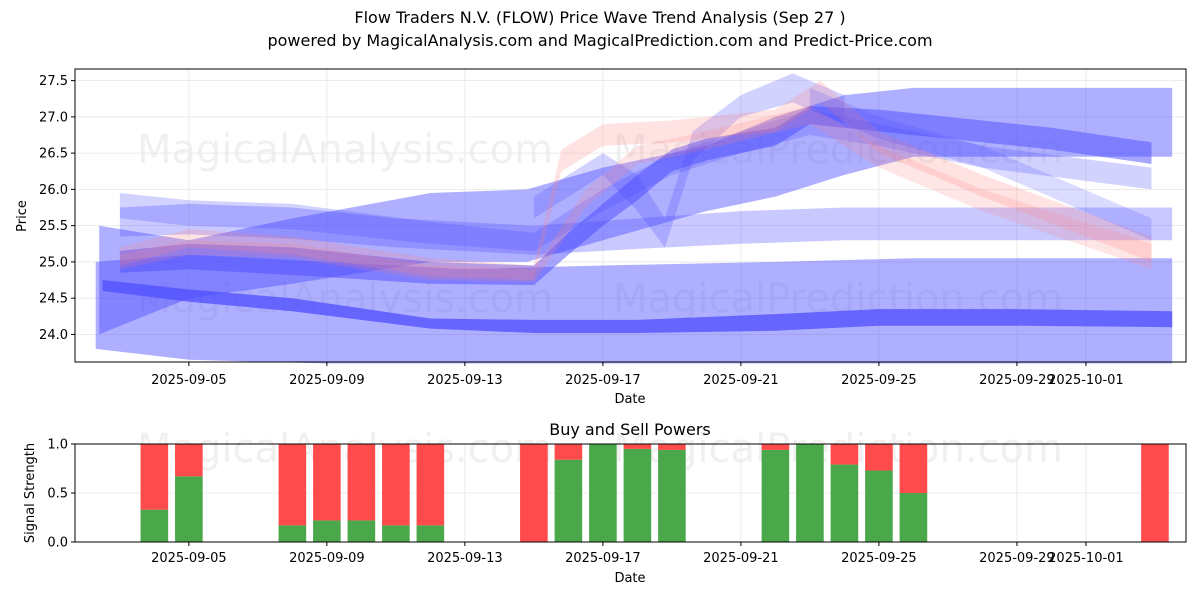 Image resolution: width=1200 pixels, height=600 pixels. What do you see at coordinates (53, 262) in the screenshot?
I see `price-y-tick-label: 25.0` at bounding box center [53, 262].